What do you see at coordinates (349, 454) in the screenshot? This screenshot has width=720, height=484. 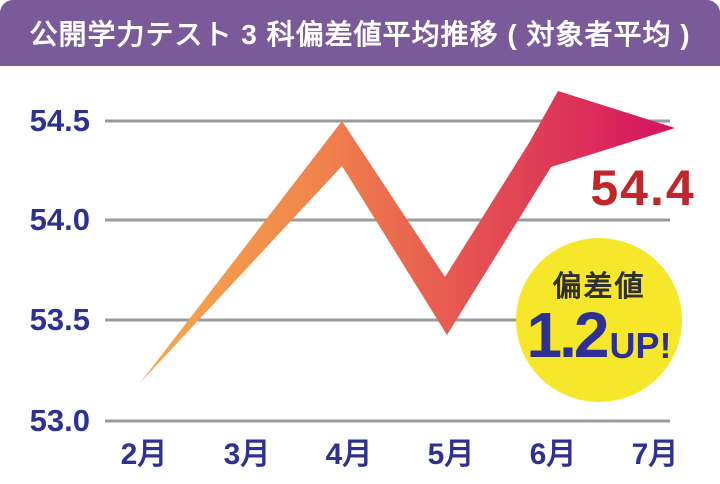 I see `xtick-apr: 4月` at bounding box center [349, 454].